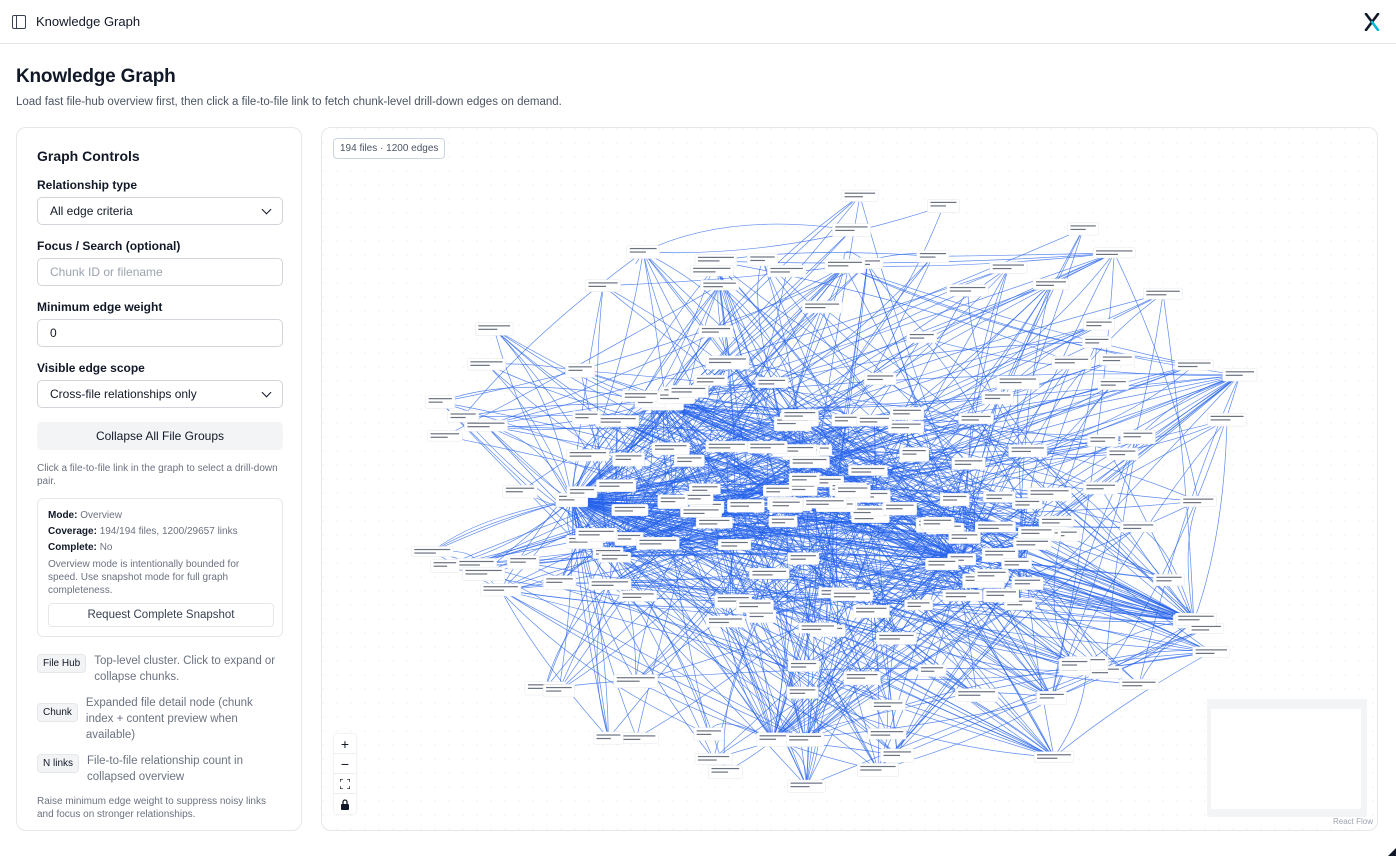  What do you see at coordinates (160, 394) in the screenshot?
I see `edge-scope-select: Cross-file relationships only` at bounding box center [160, 394].